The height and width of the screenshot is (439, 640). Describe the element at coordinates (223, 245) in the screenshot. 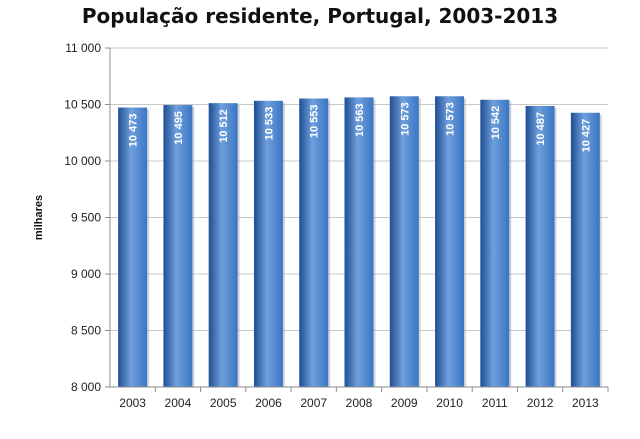

I see `bar-2005` at that location.